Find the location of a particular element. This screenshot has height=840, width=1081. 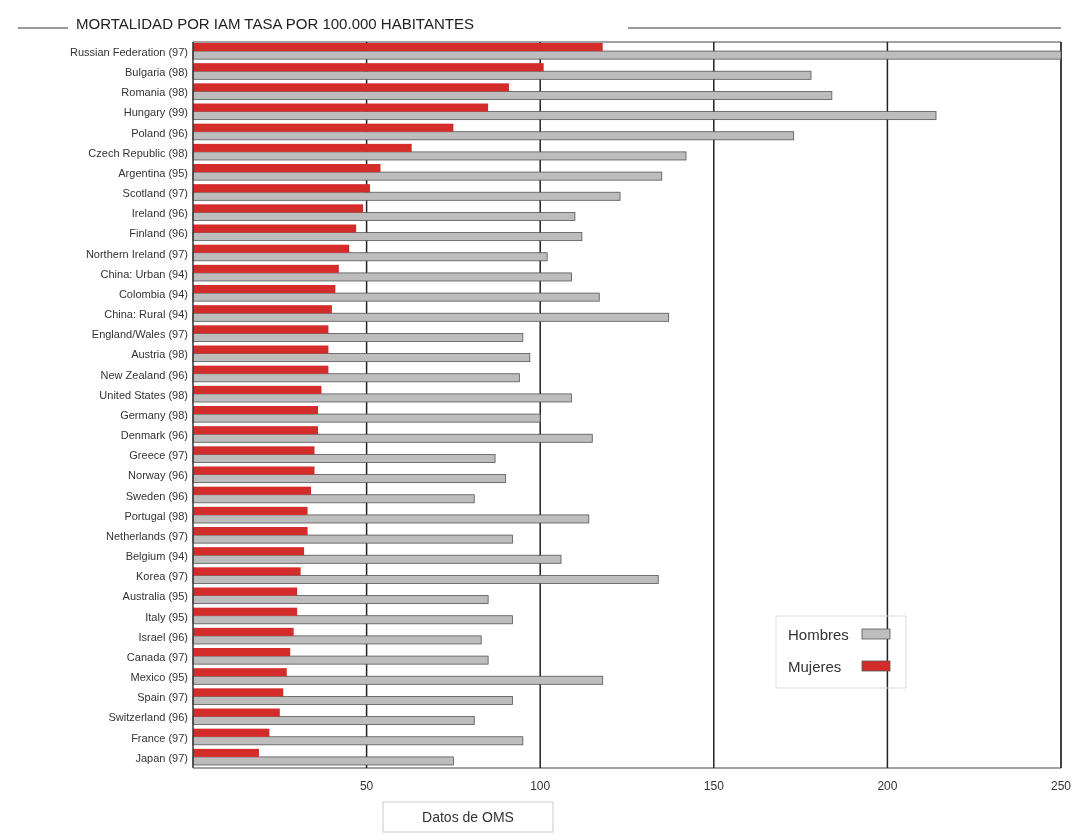

y-tick-label: China: Rural (94) is located at coordinates (146, 314).